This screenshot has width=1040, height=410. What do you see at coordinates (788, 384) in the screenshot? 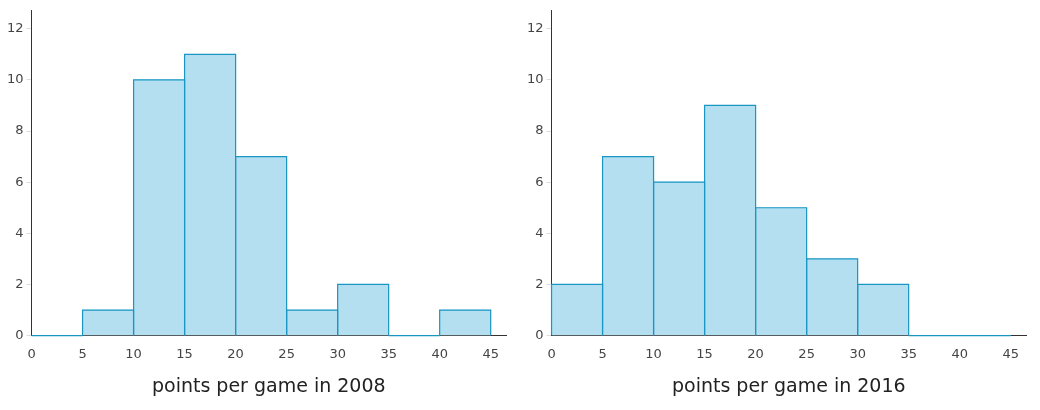
I see `x-axis-title: points per game in 2016` at bounding box center [788, 384].